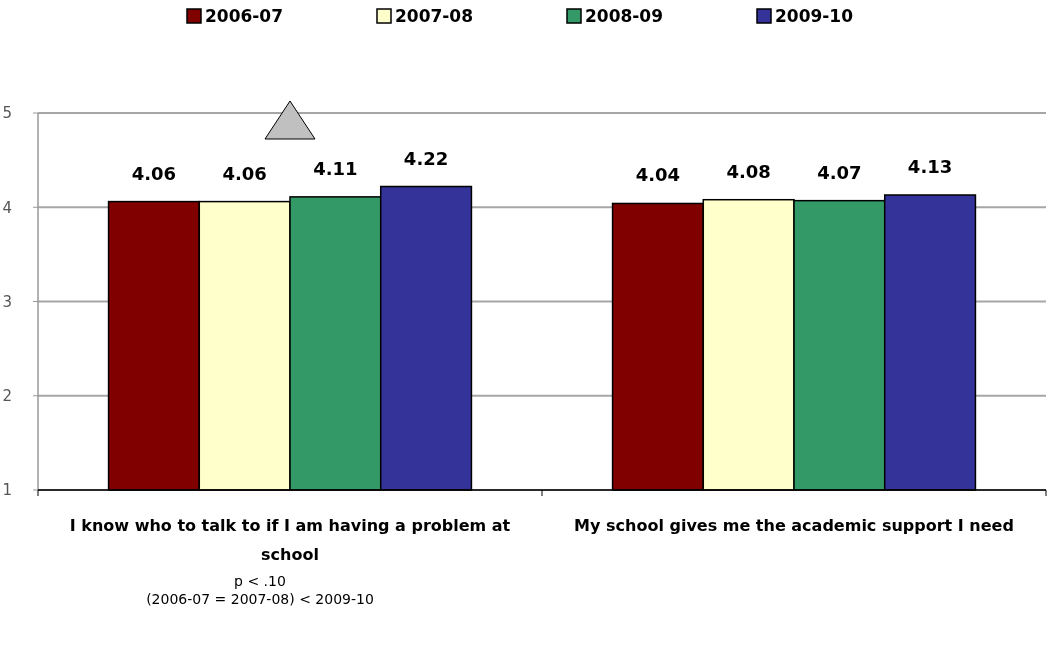 This screenshot has width=1054, height=653. I want to click on data-label: 4.13, so click(930, 166).